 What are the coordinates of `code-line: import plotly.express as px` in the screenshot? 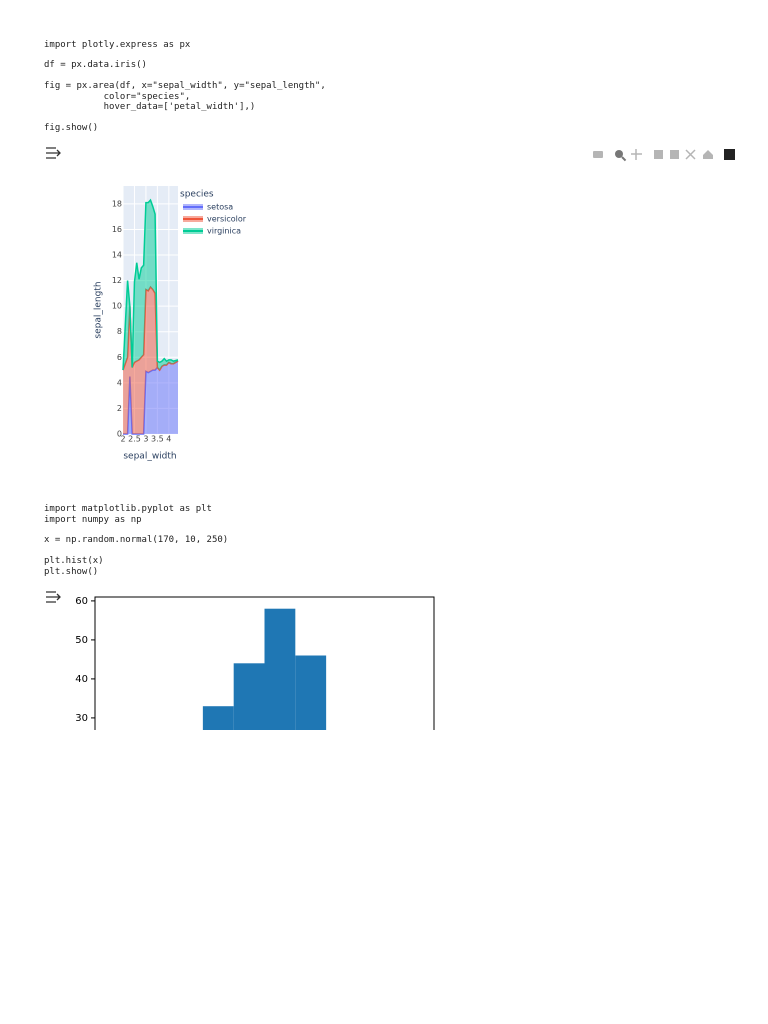 It's located at (117, 45).